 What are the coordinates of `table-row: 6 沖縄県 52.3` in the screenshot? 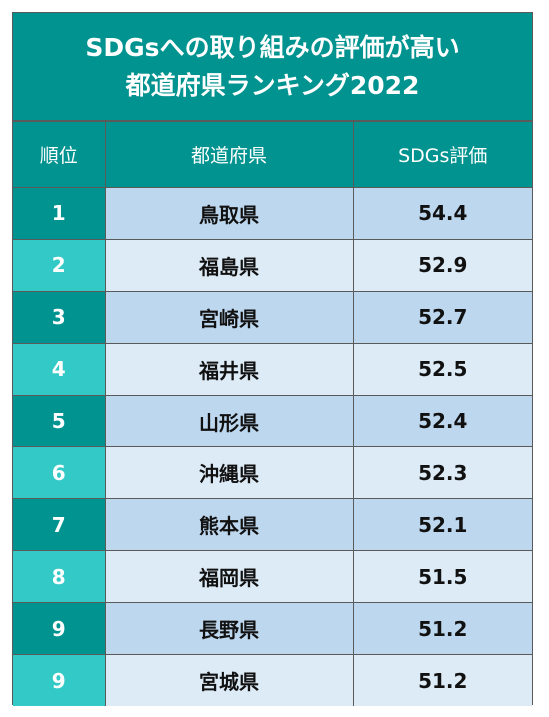 It's located at (272, 473).